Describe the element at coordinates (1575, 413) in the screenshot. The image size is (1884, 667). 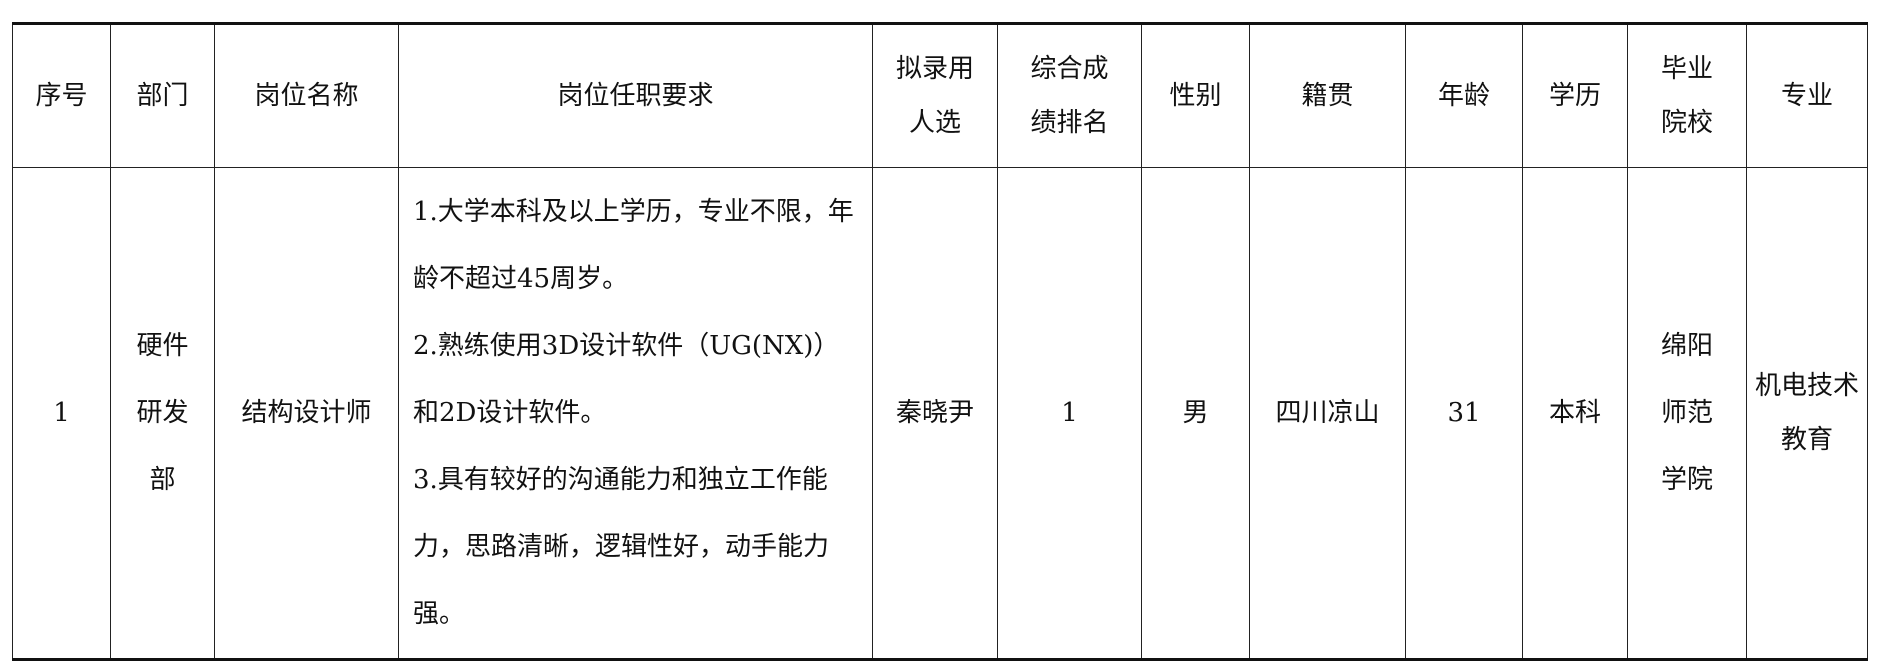
I see `cell-education: 本科` at that location.